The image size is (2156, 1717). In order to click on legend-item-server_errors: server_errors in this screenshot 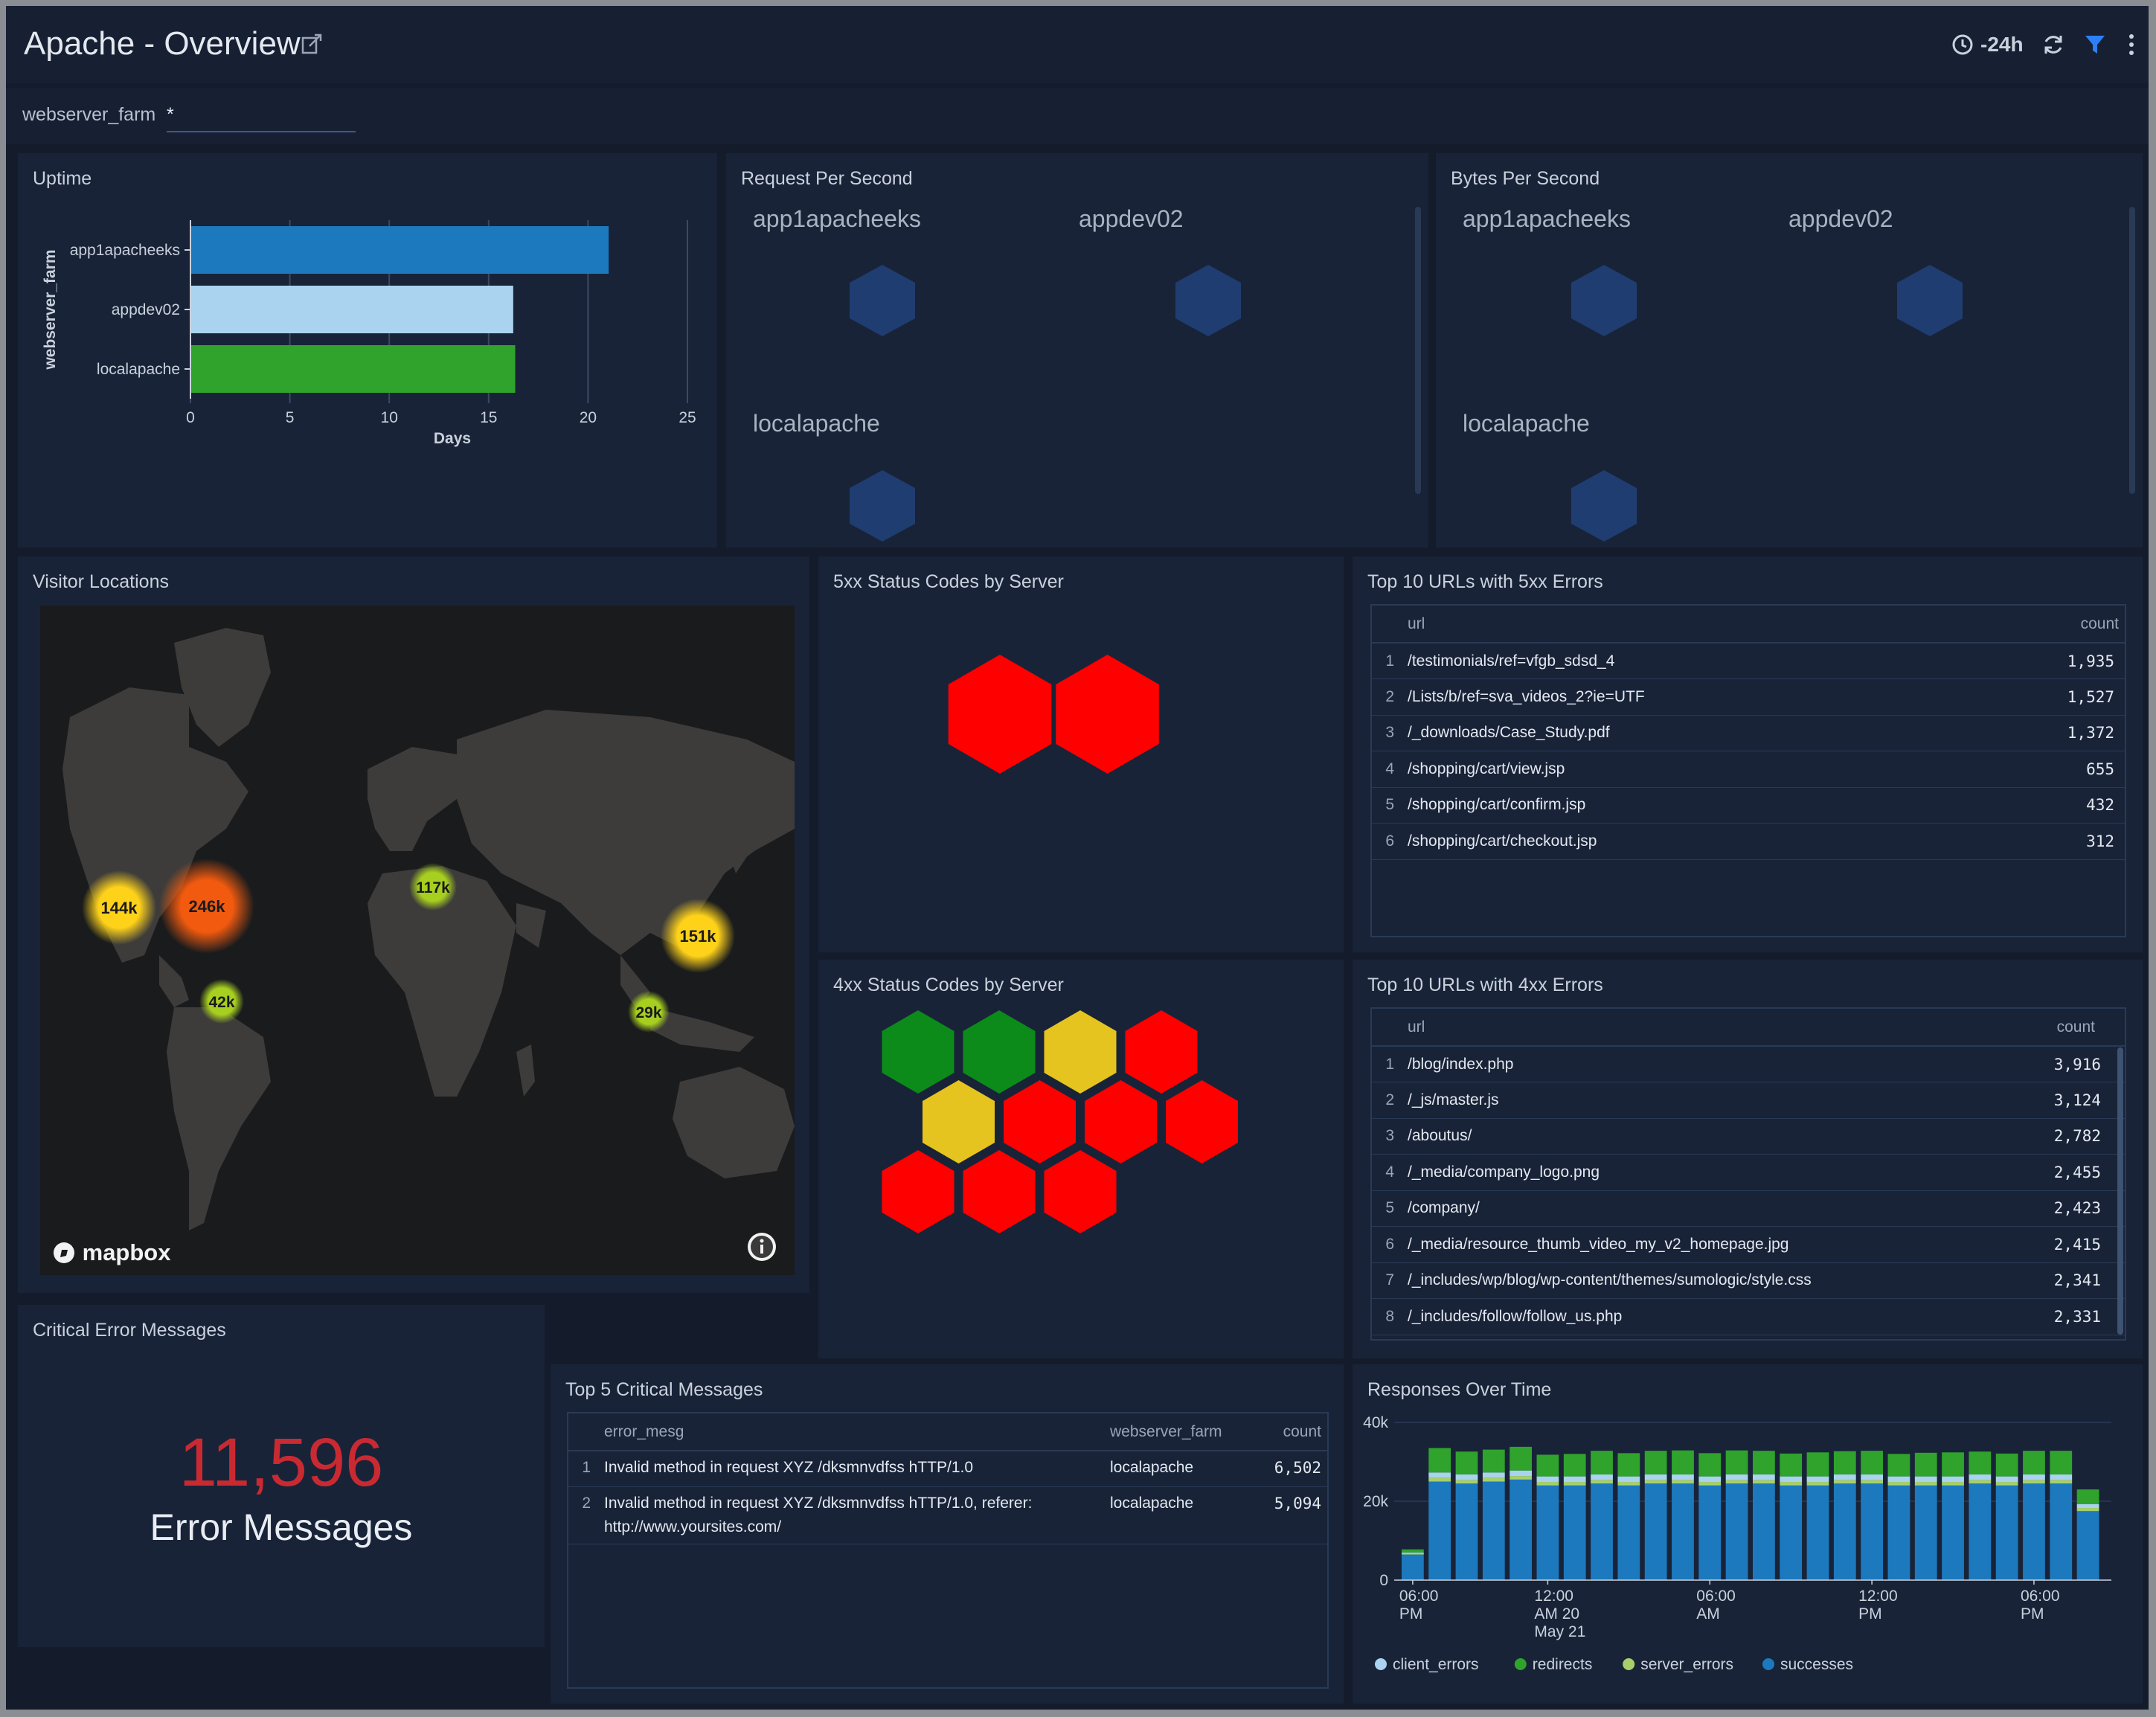, I will do `click(1686, 1664)`.